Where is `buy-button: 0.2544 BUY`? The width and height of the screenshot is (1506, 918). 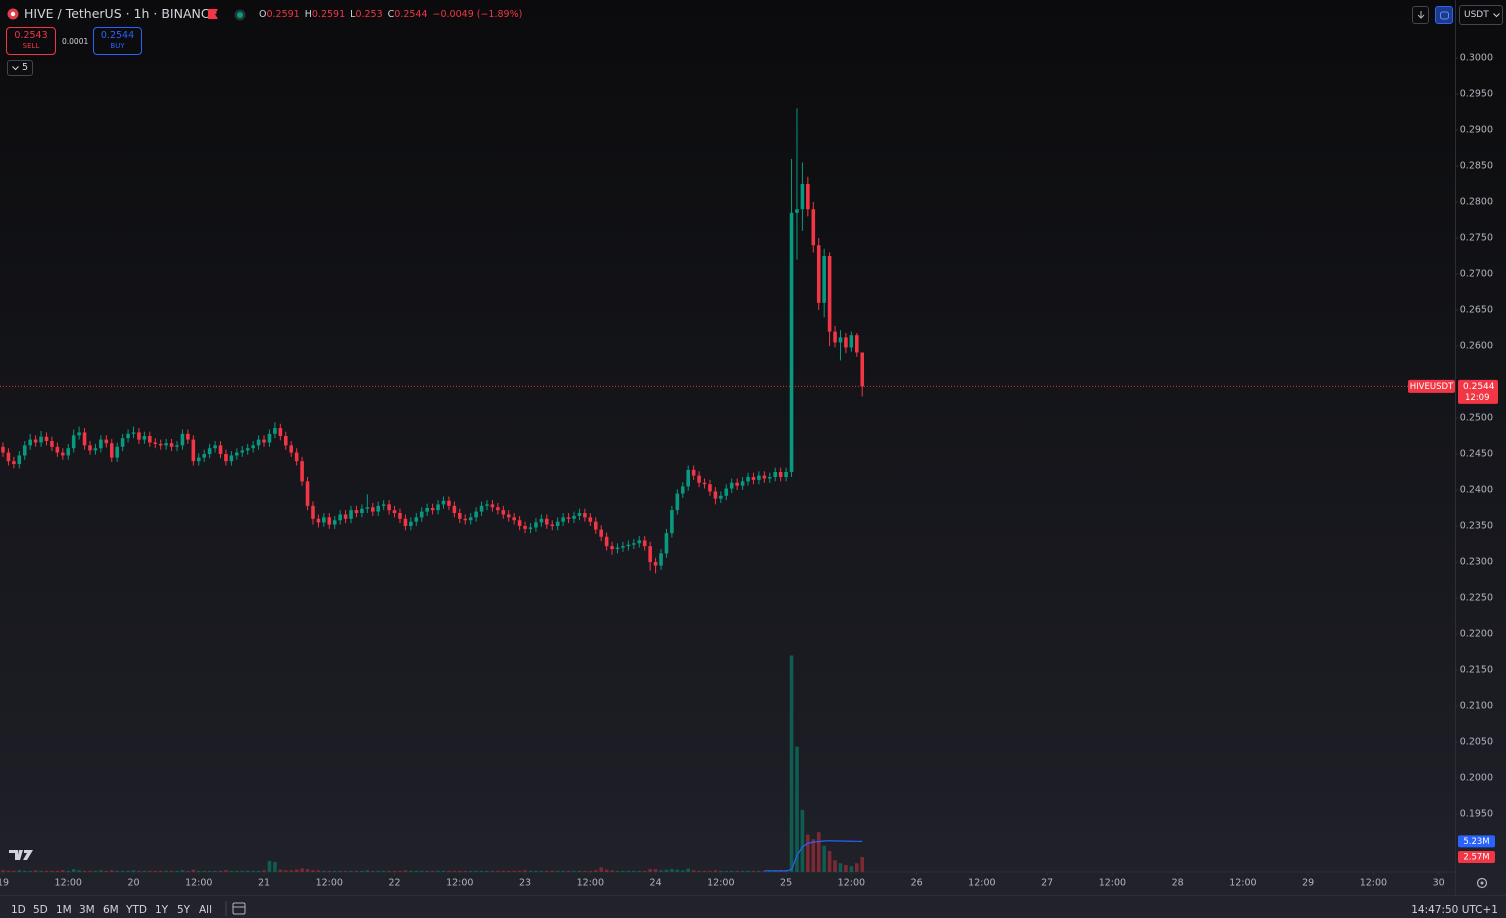
buy-button: 0.2544 BUY is located at coordinates (117, 41).